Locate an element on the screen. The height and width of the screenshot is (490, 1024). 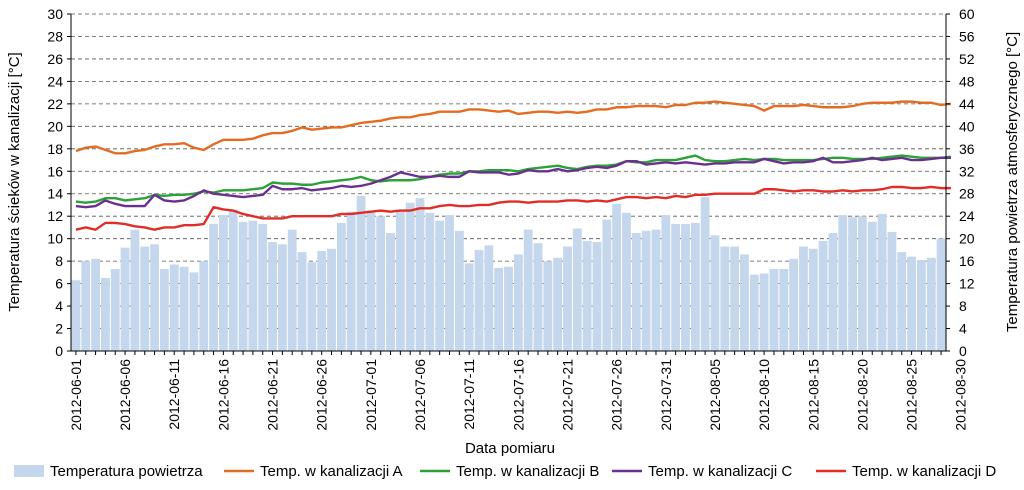
x-tick-label: 2012-06-01 is located at coordinates (76, 395).